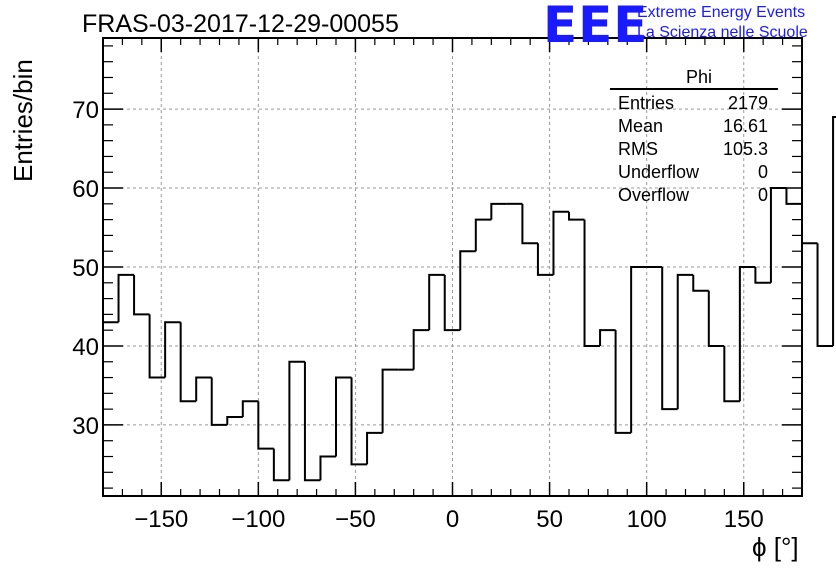 The width and height of the screenshot is (836, 572). Describe the element at coordinates (694, 89) in the screenshot. I see `stats-divider` at that location.